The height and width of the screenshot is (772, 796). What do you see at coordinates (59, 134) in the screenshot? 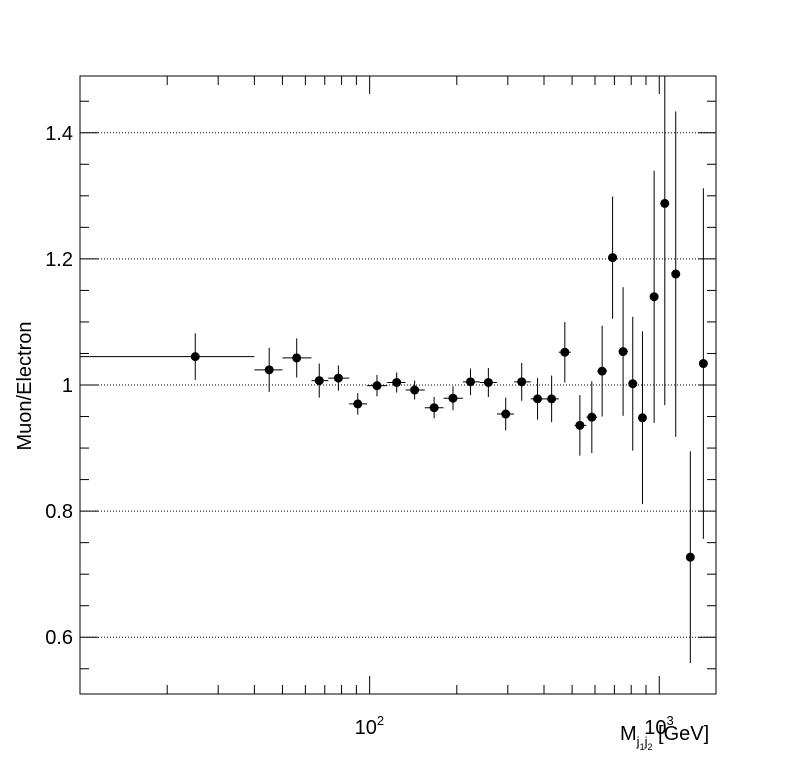
I see `y-tick-label: 1.4` at bounding box center [59, 134].